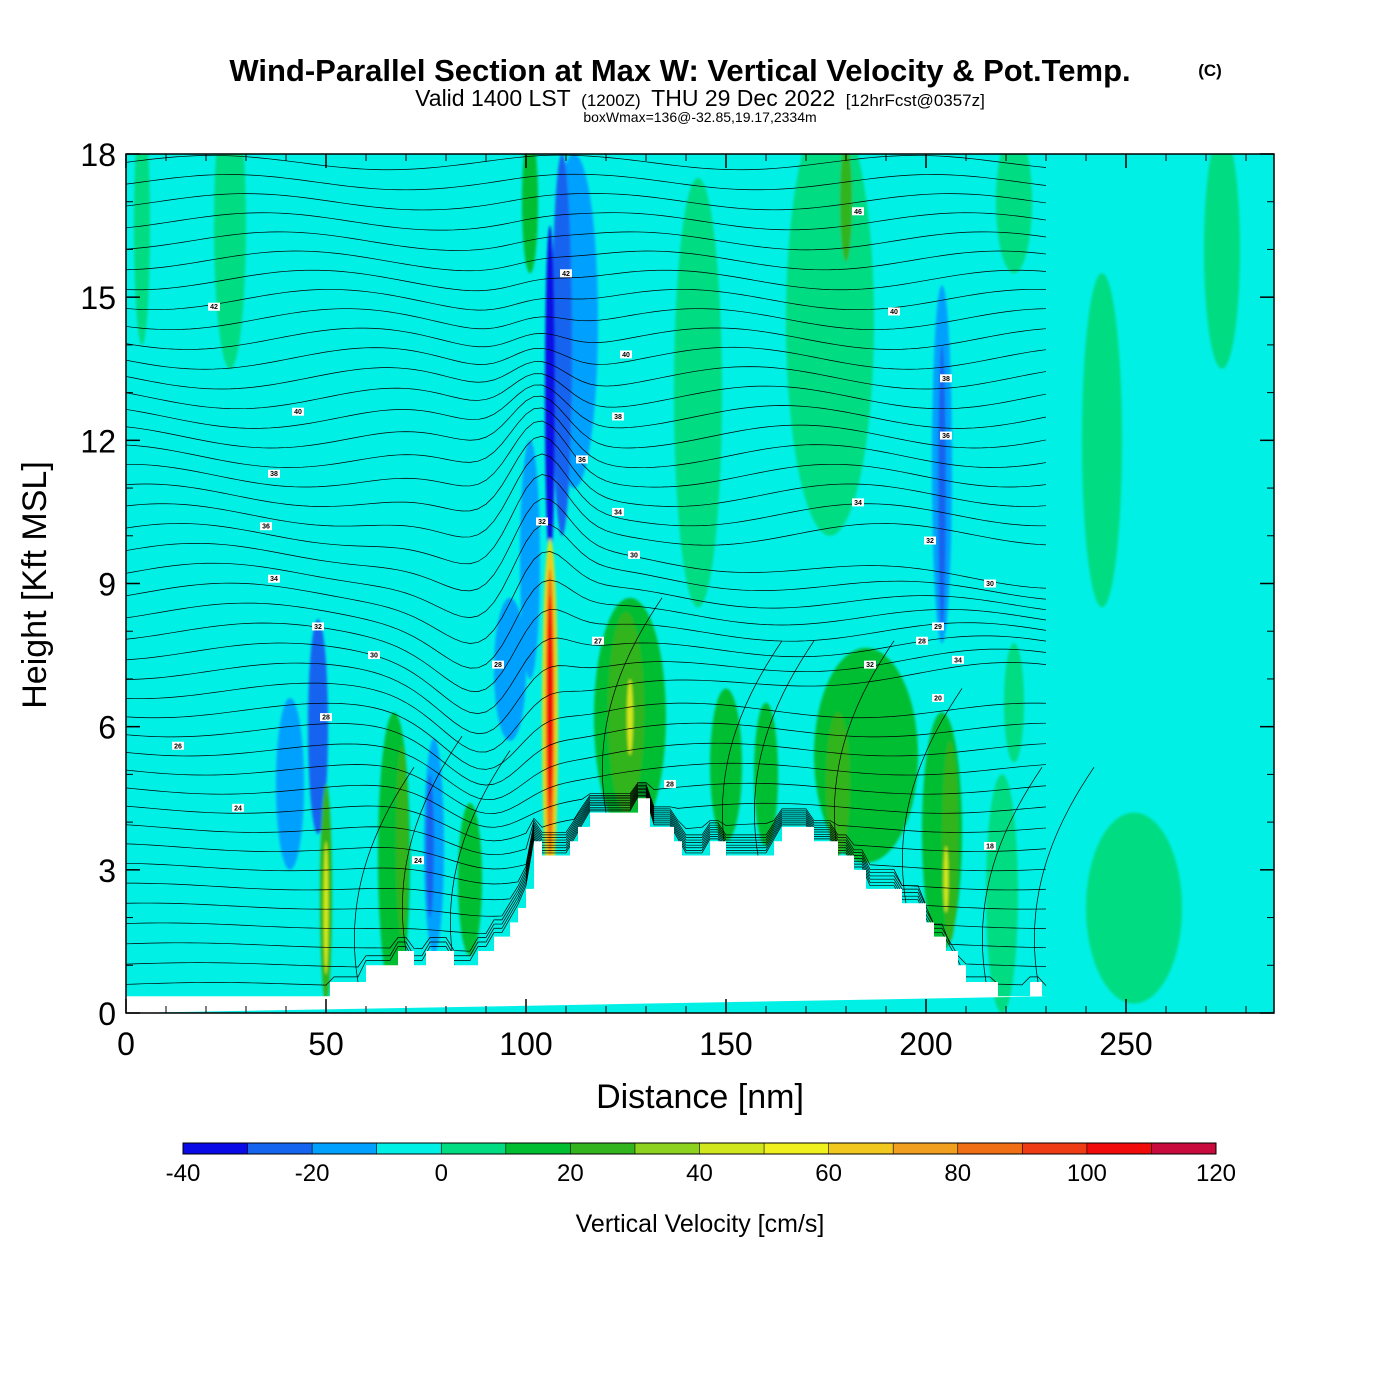  Describe the element at coordinates (107, 728) in the screenshot. I see `y-tick-label-2: 6` at that location.